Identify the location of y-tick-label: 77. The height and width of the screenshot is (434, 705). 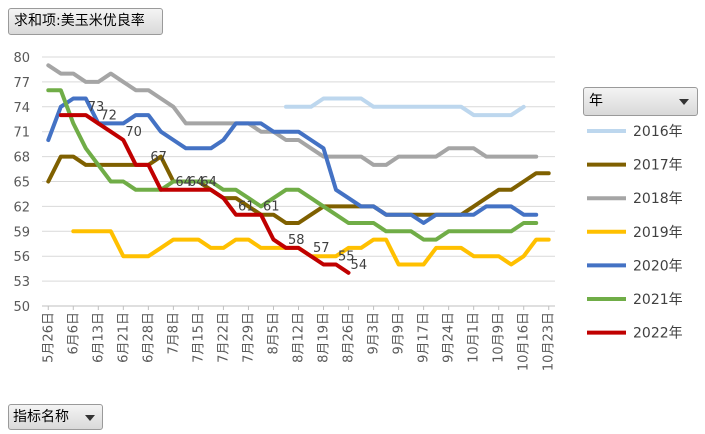
(21, 83).